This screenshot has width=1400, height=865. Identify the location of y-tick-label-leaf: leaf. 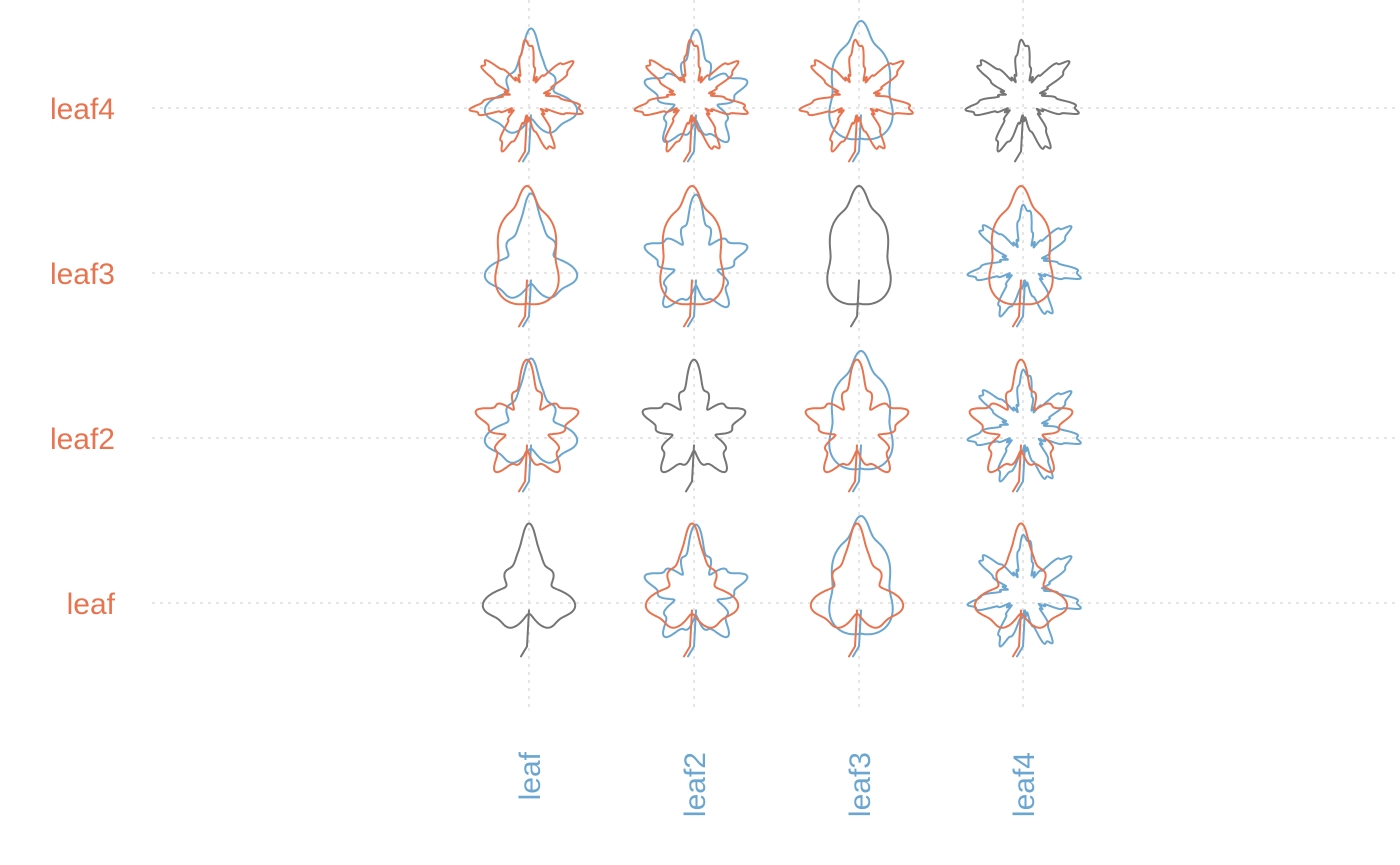
(91, 604).